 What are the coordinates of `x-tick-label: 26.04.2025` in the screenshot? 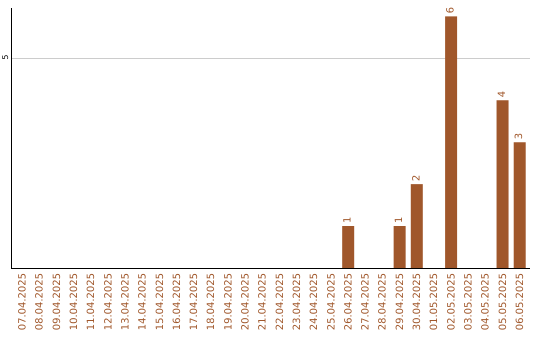 It's located at (348, 301).